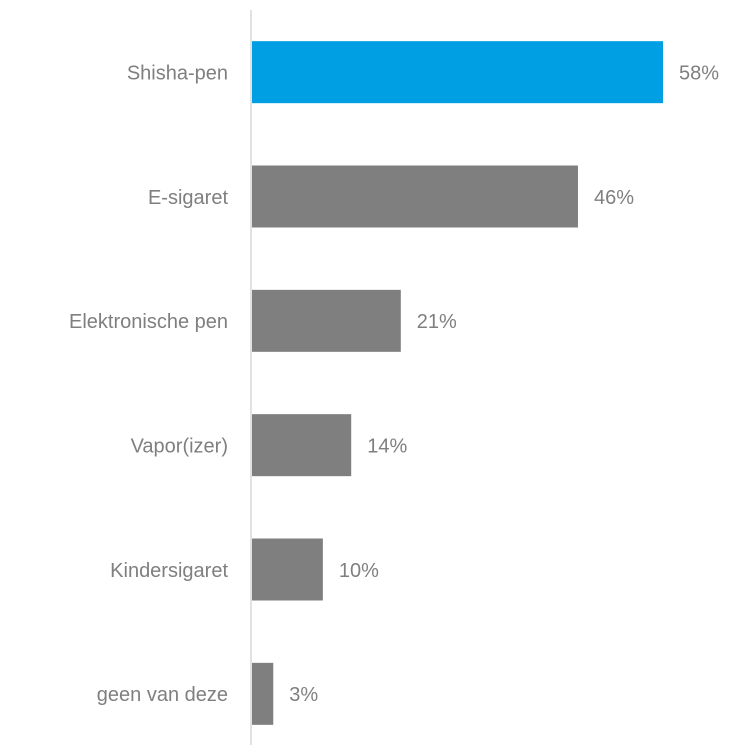 The image size is (736, 752). Describe the element at coordinates (162, 695) in the screenshot. I see `category-label: geen van deze` at that location.